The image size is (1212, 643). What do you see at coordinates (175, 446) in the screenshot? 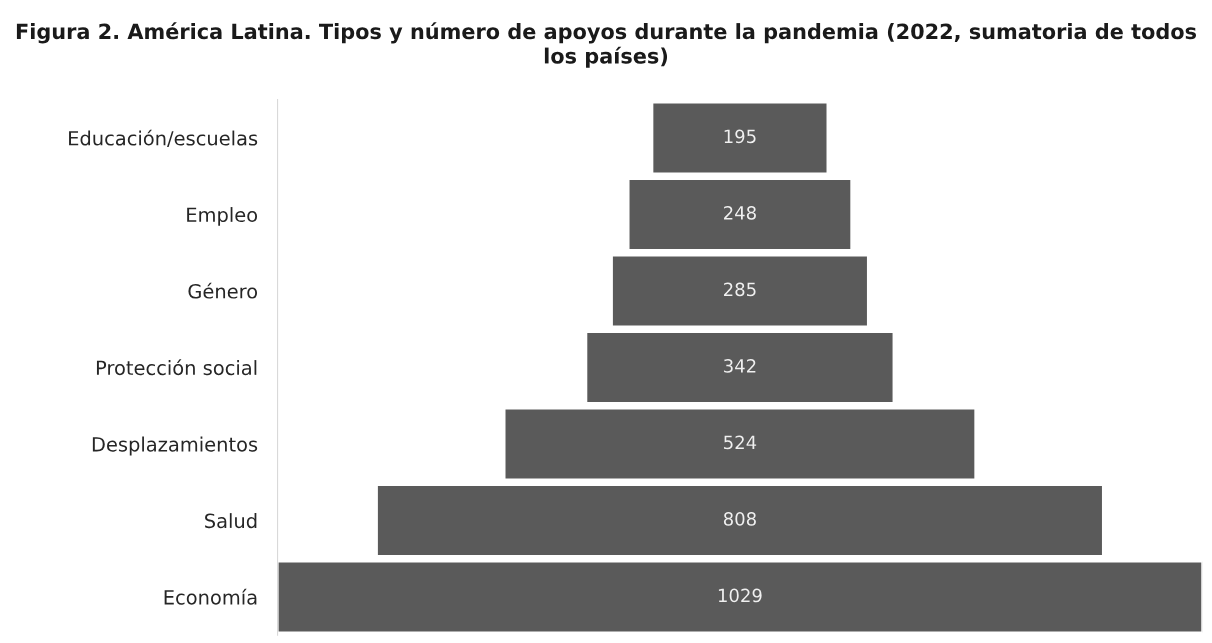
I see `category-label: Desplazamientos` at bounding box center [175, 446].